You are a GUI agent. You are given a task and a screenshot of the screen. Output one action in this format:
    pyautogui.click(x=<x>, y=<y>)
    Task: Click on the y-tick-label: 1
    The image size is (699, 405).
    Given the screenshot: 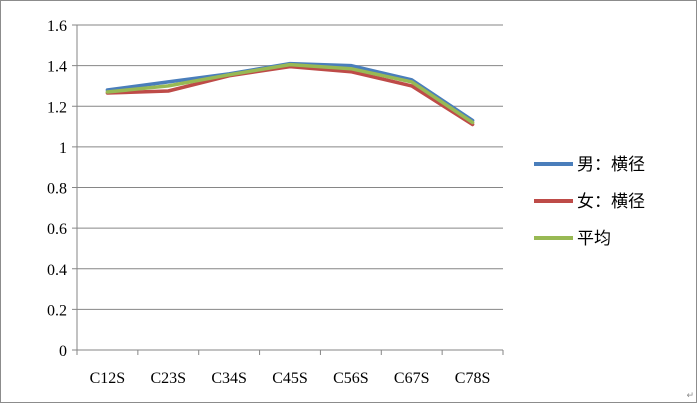 What is the action you would take?
    pyautogui.click(x=63, y=148)
    